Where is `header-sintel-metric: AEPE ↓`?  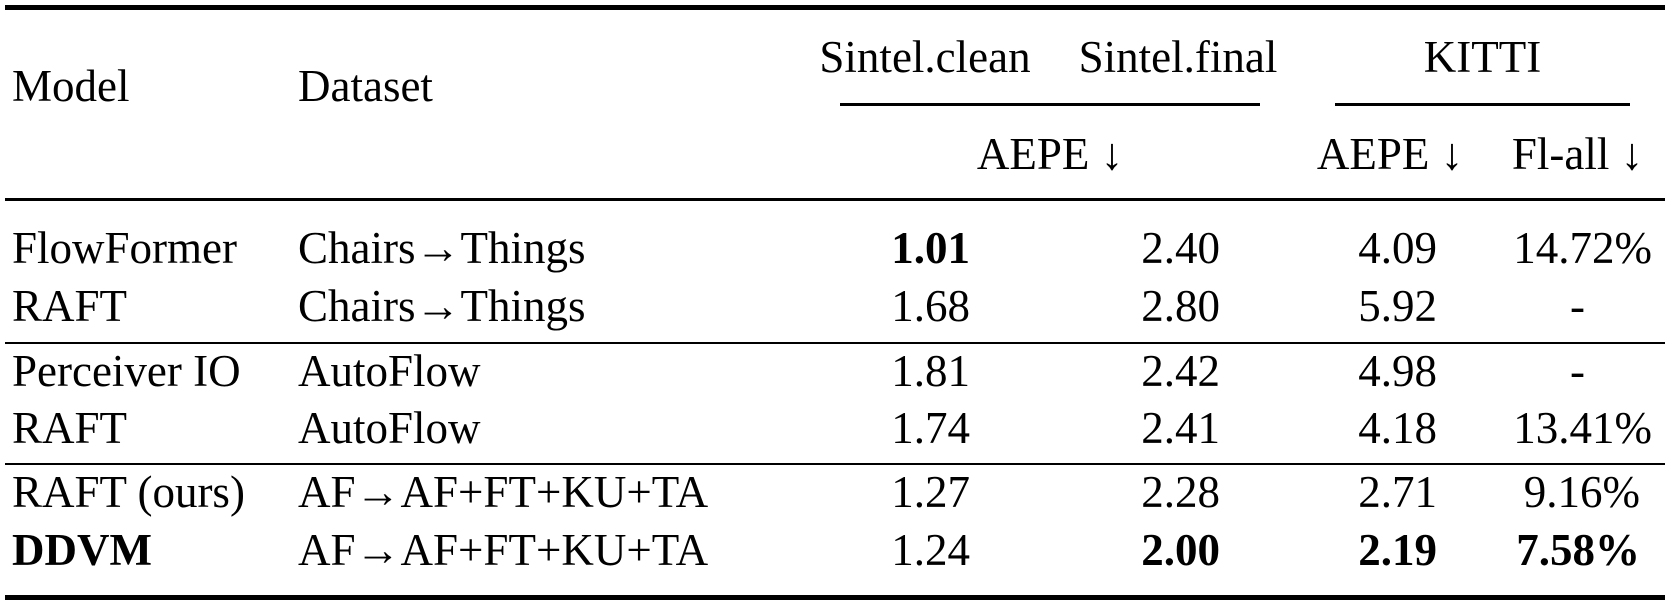
header-sintel-metric: AEPE ↓ is located at coordinates (1050, 154).